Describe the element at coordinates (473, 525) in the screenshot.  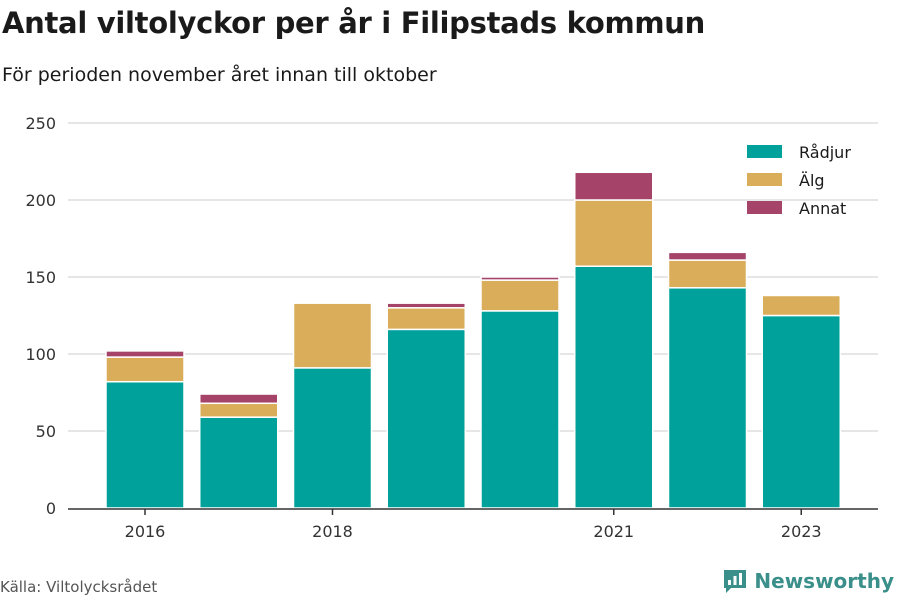
I see `x-axis-ticks: 2016 2018 2021 2023` at that location.